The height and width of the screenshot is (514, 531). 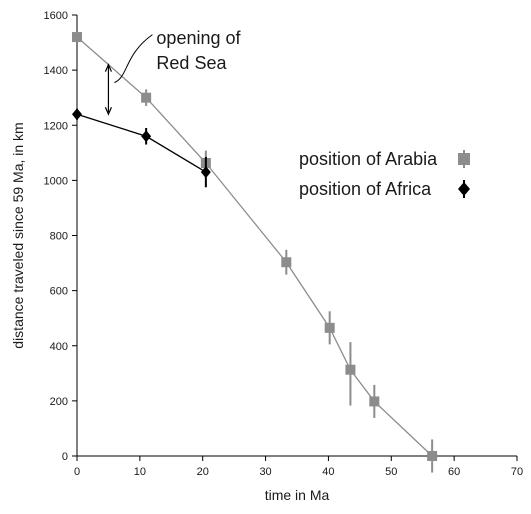 What do you see at coordinates (65, 457) in the screenshot?
I see `y-tick-label: 0` at bounding box center [65, 457].